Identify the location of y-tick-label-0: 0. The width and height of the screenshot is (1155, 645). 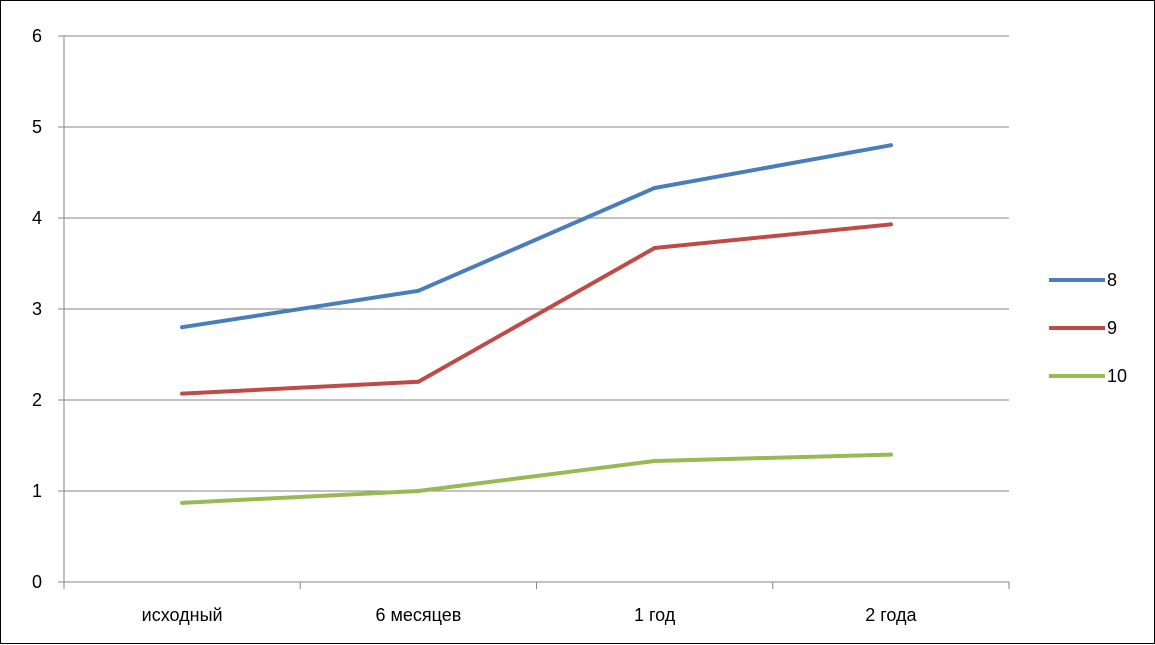
(37, 582).